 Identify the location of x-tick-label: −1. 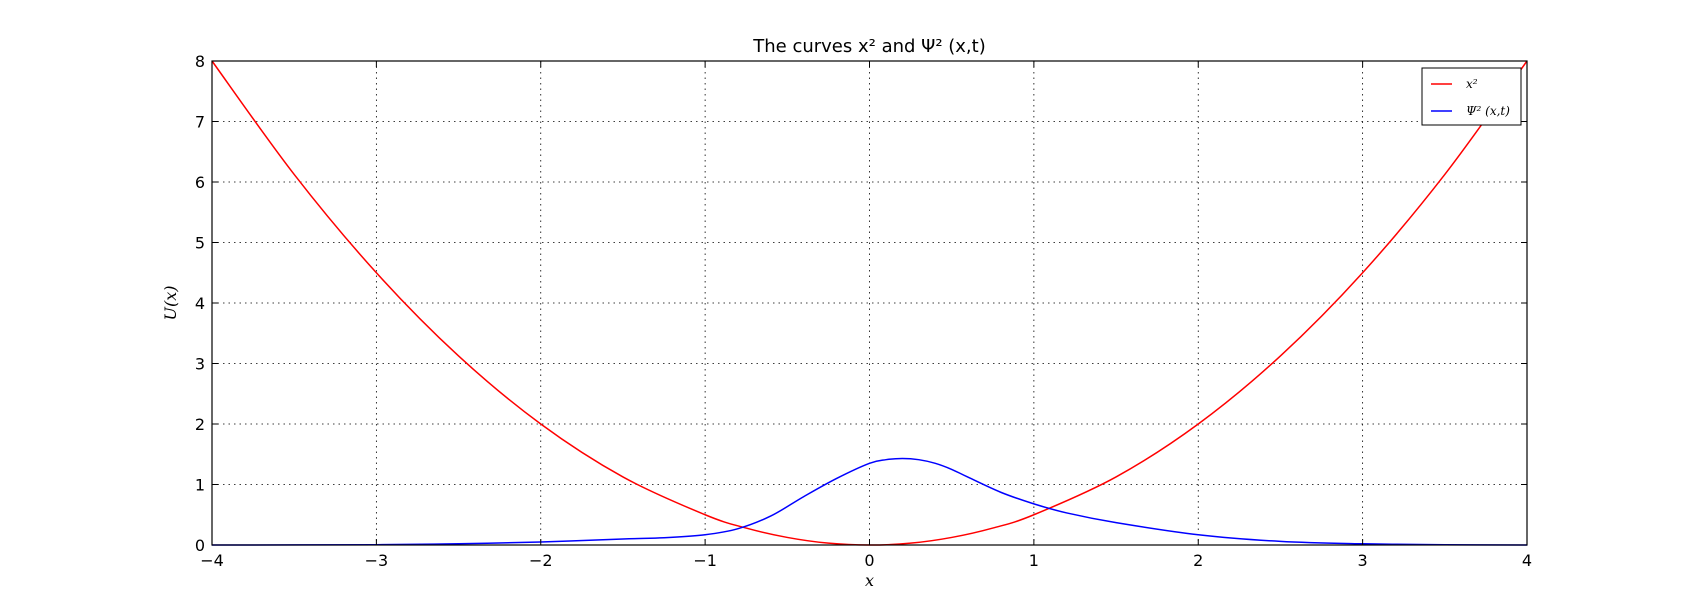
(705, 560).